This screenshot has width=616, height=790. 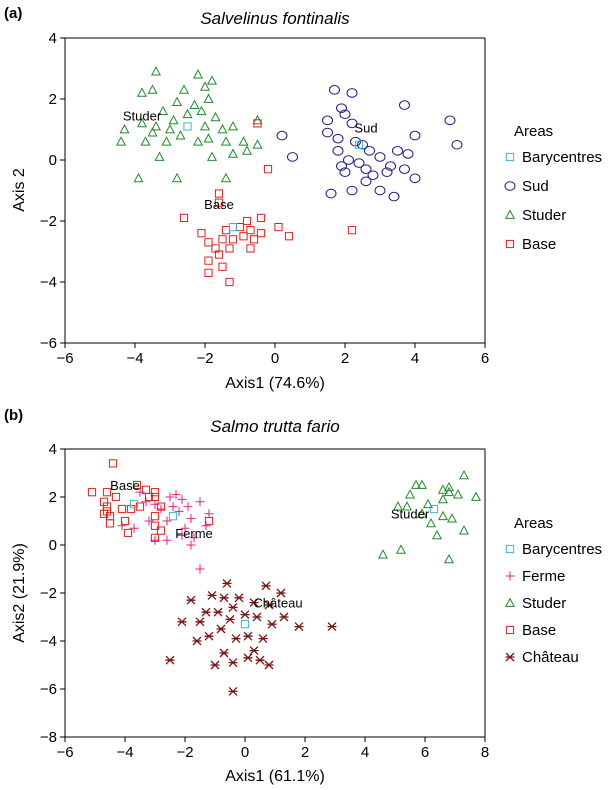 I want to click on legend-marker-barycentres, so click(x=510, y=157).